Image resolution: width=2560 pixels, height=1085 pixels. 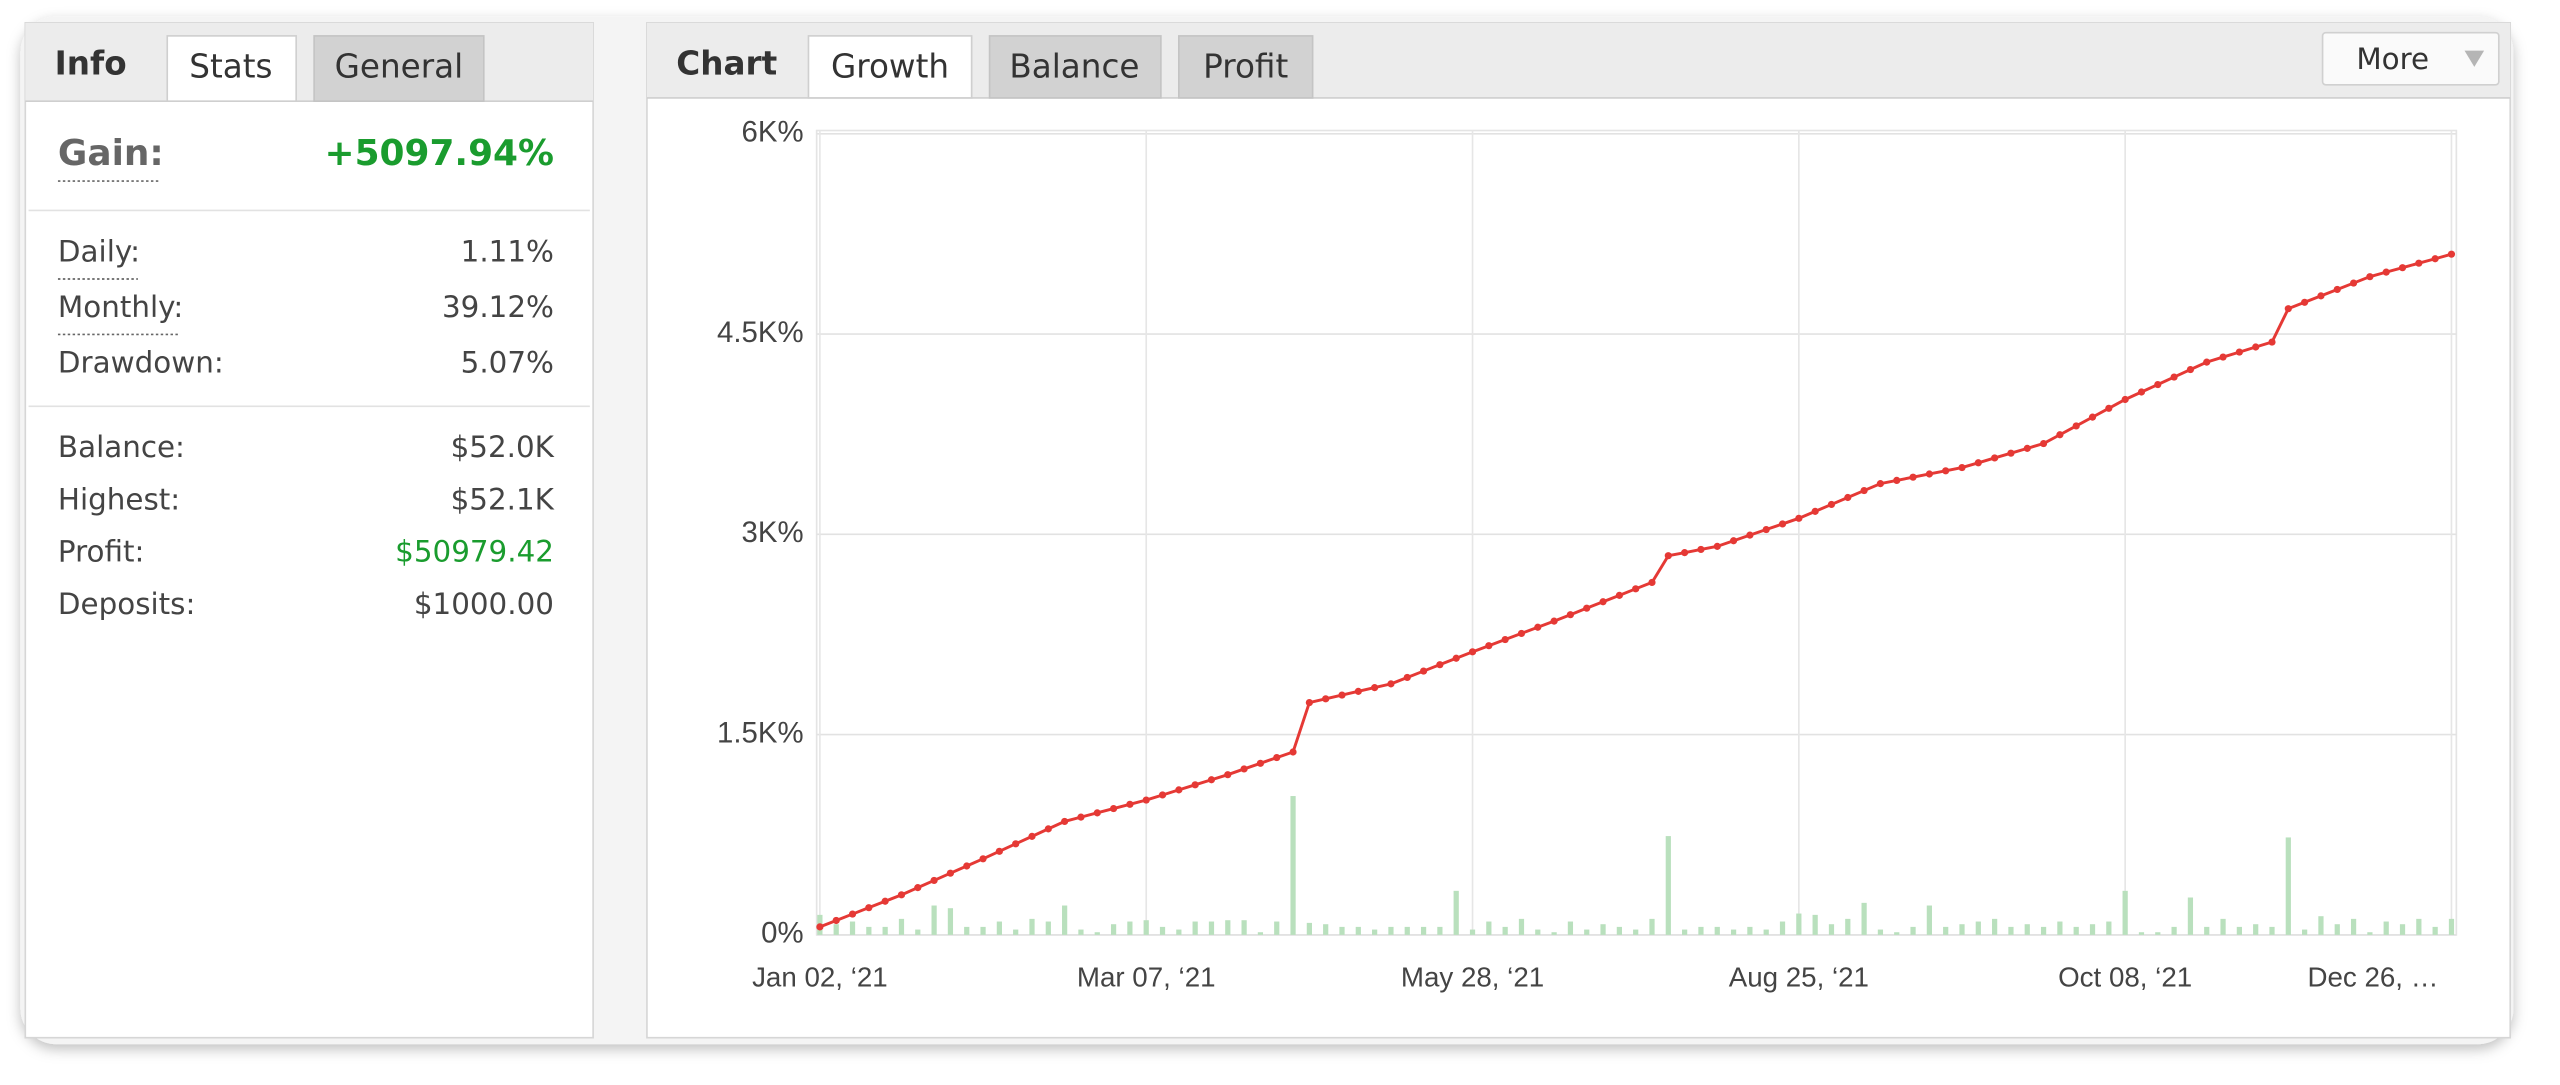 I want to click on tab-stats: Stats, so click(x=230, y=67).